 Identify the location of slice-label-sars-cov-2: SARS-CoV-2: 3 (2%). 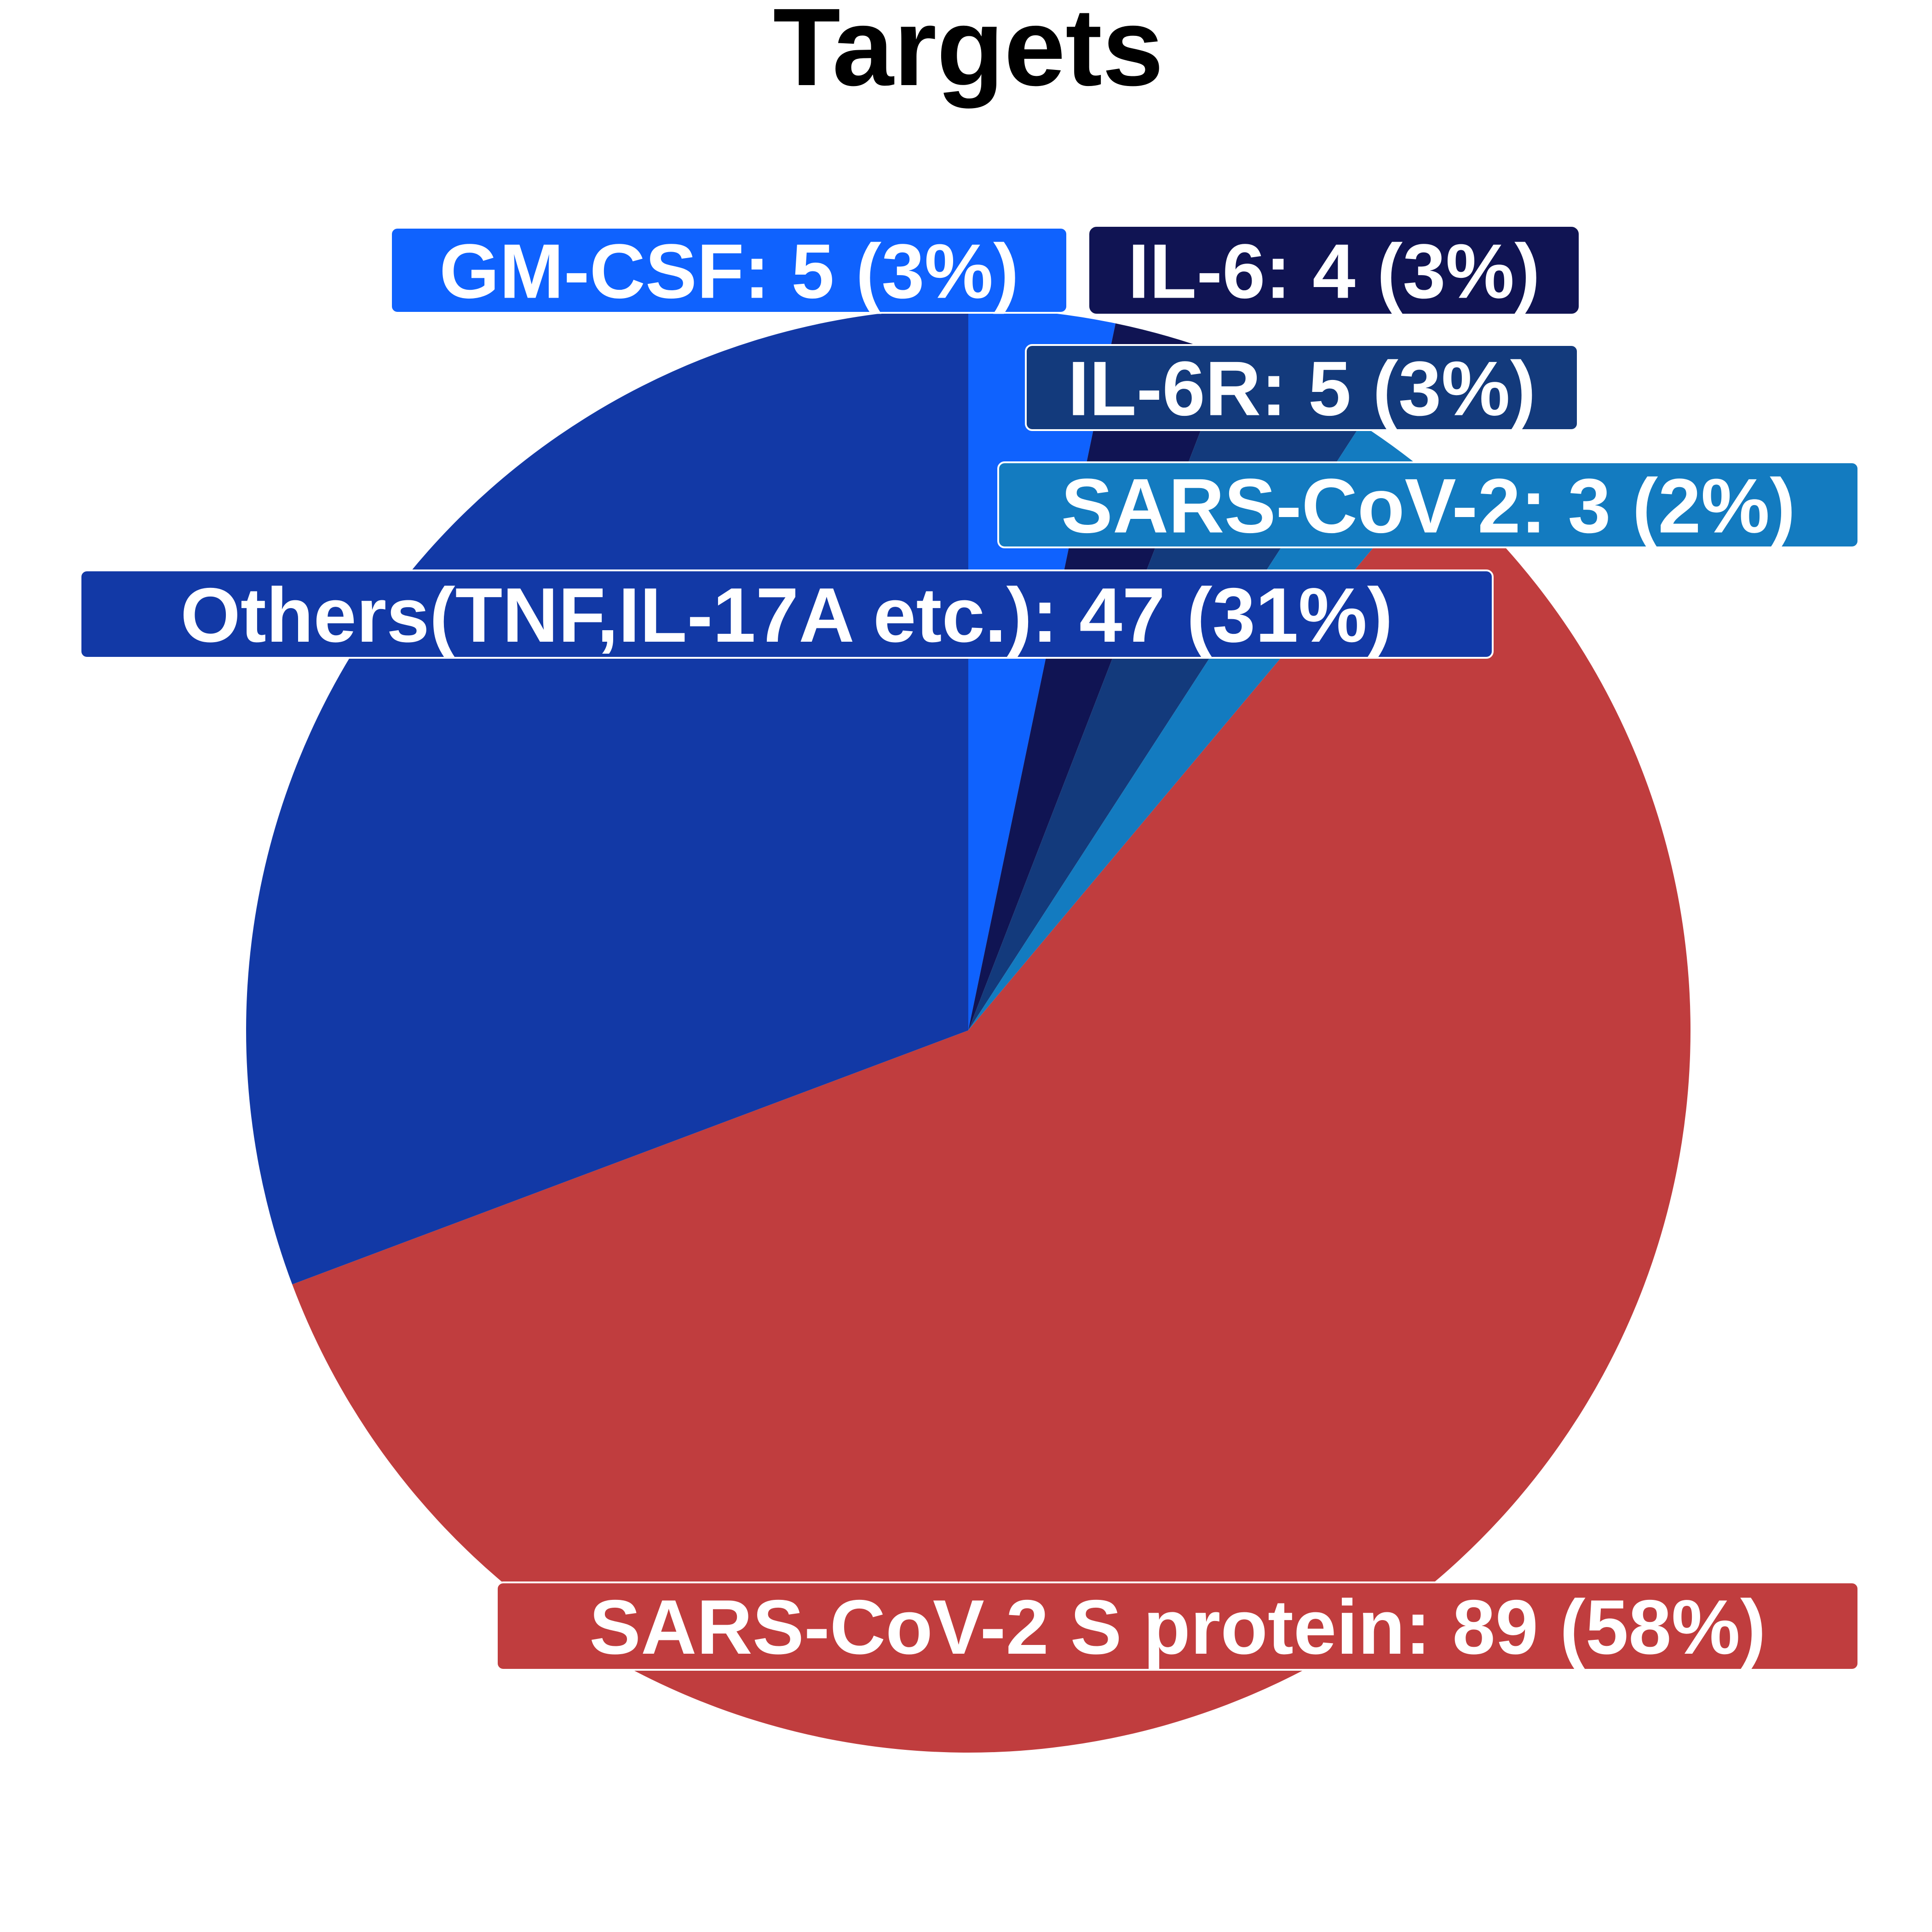
(1428, 505).